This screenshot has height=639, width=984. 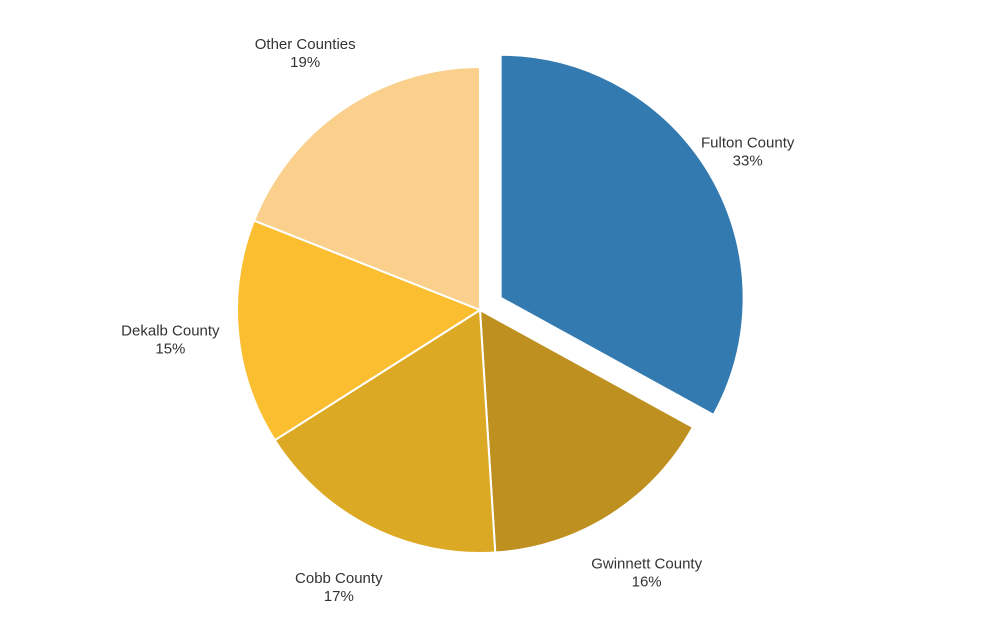 I want to click on pie-slice-dekalb-county, so click(x=358, y=330).